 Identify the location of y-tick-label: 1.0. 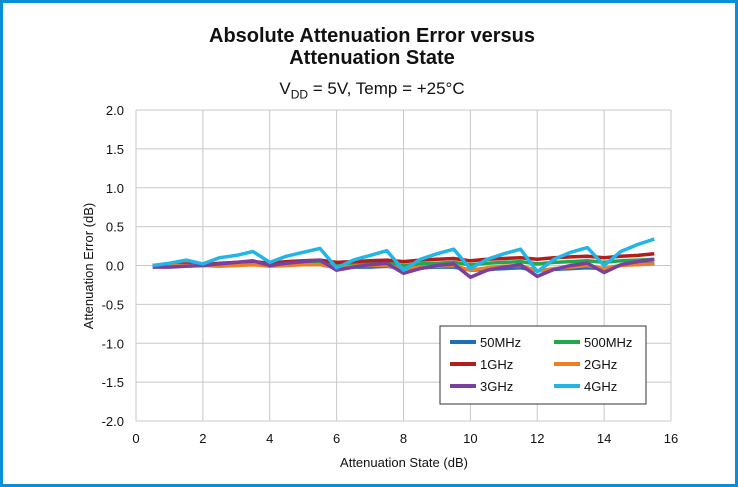
(115, 188).